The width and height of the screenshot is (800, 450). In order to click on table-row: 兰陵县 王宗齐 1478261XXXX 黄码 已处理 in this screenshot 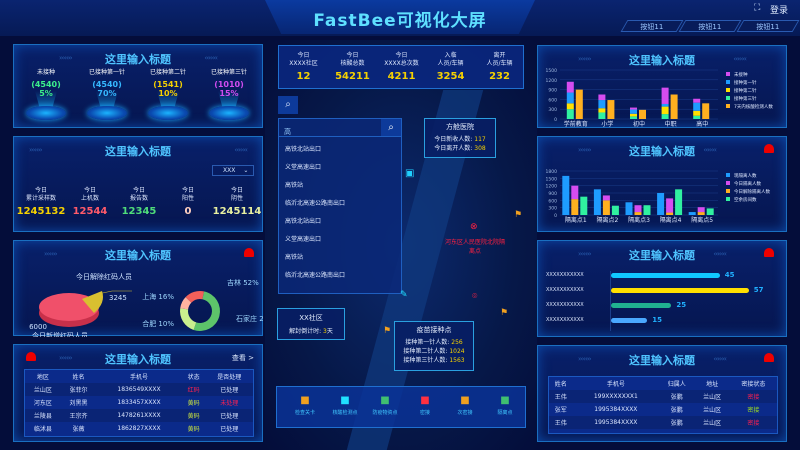, I will do `click(139, 415)`.